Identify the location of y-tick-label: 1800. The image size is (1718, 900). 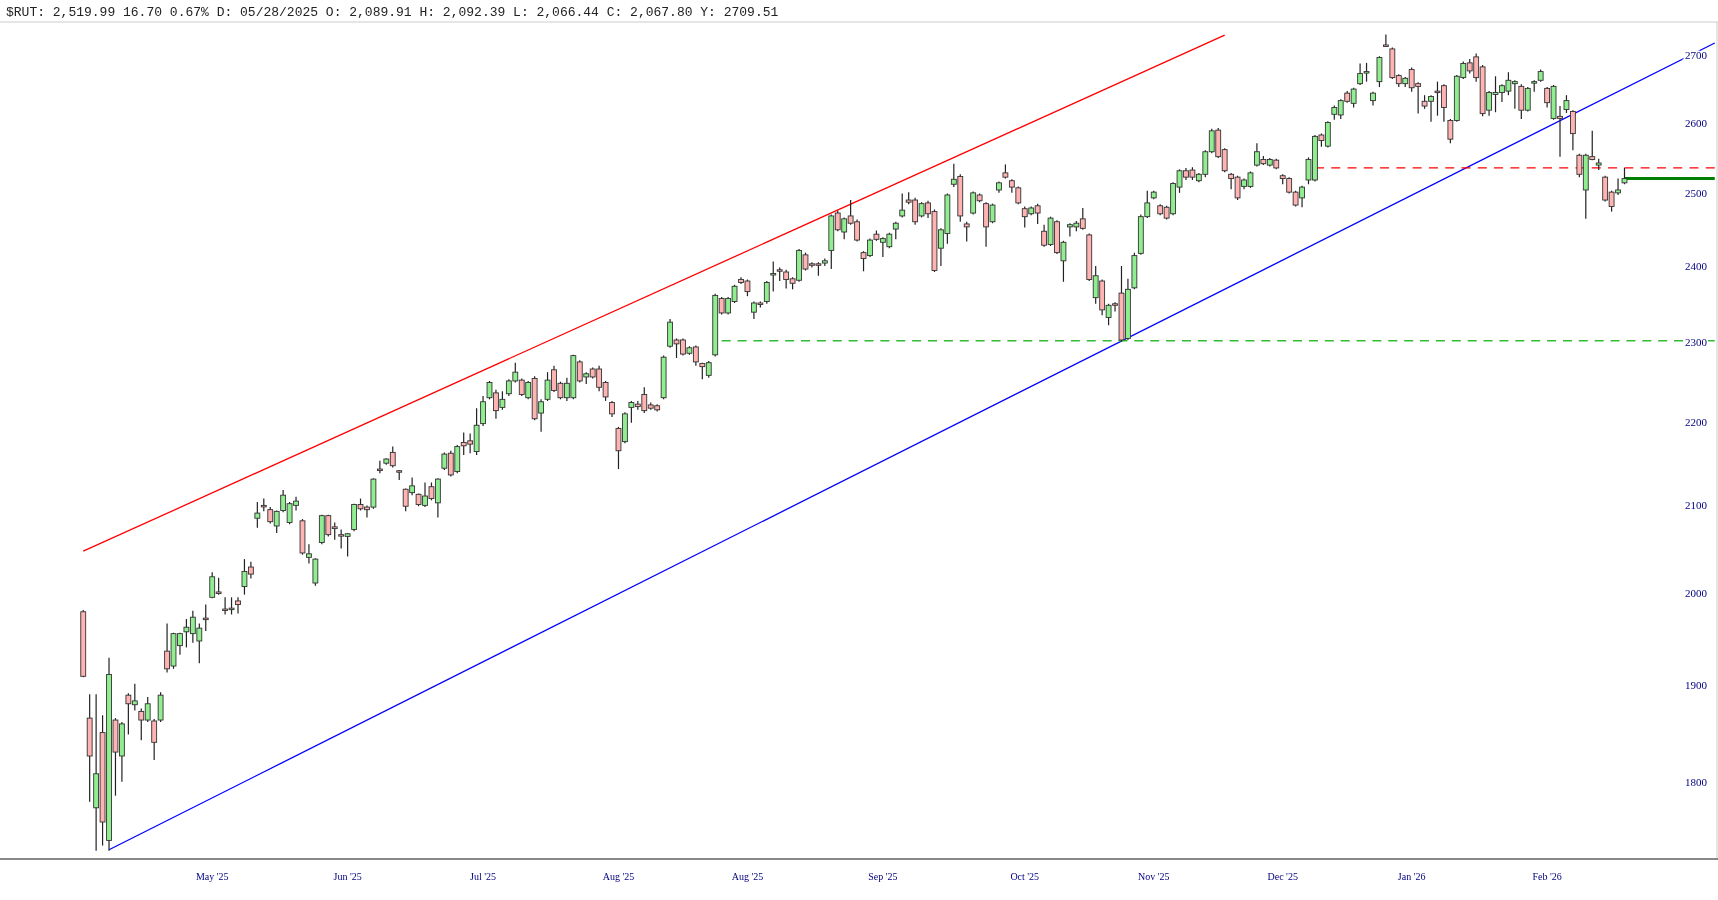
(1696, 781).